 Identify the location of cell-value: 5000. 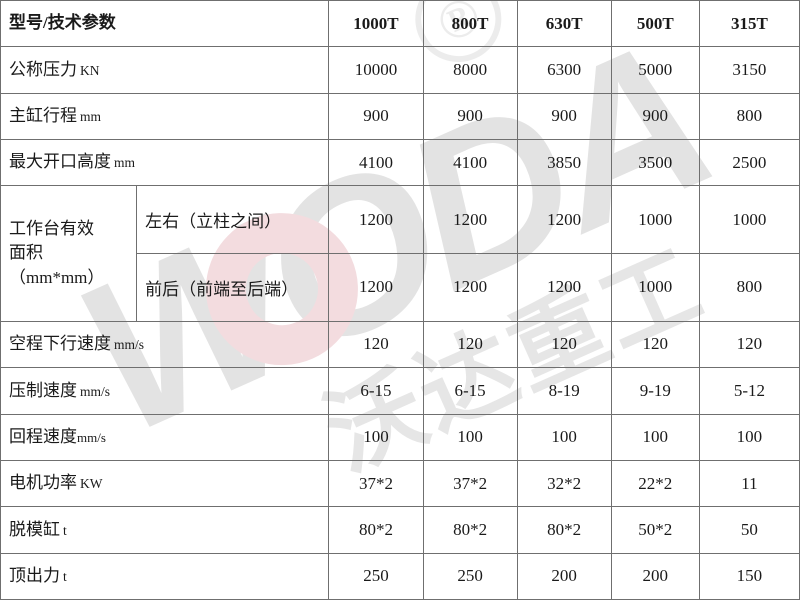
(655, 70).